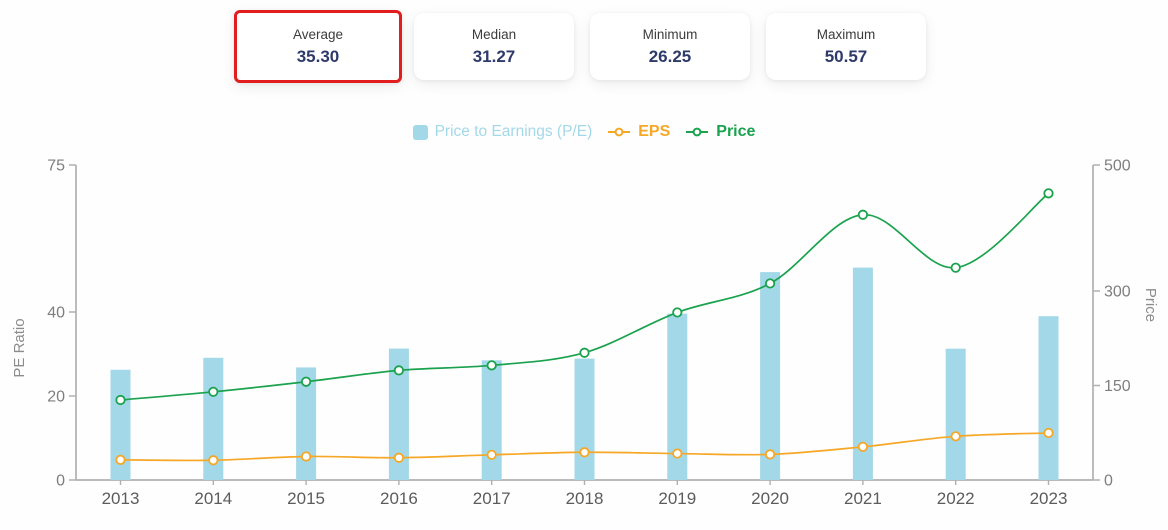  Describe the element at coordinates (670, 57) in the screenshot. I see `stat-card-value: 26.25` at that location.